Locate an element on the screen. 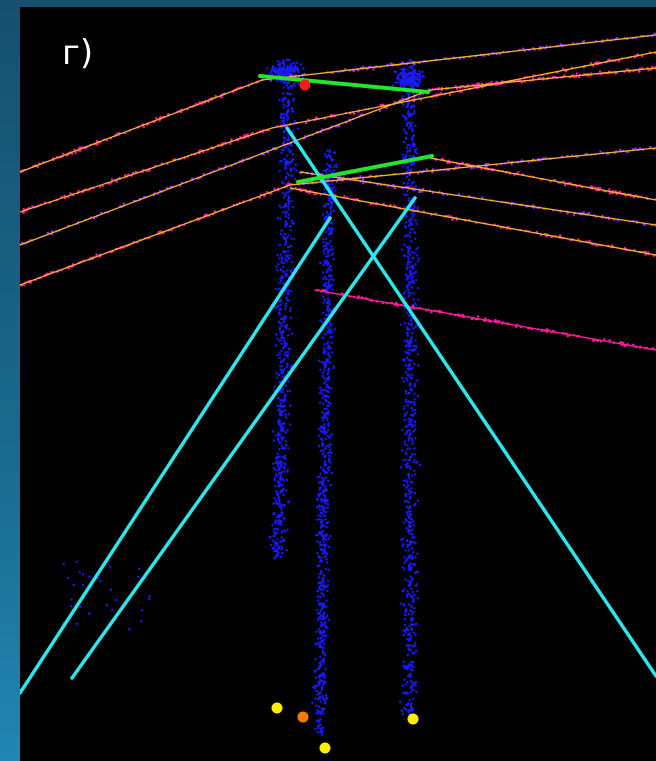 This screenshot has height=761, width=656. fitted-line is located at coordinates (463, 90).